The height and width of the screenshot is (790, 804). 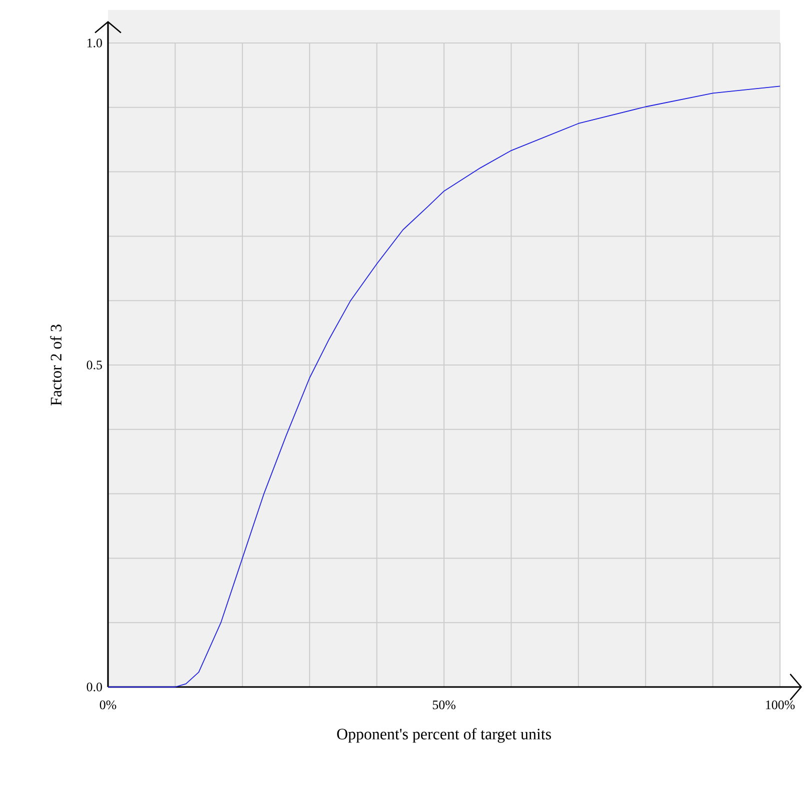 I want to click on y-tick-label: 1.0, so click(x=94, y=43).